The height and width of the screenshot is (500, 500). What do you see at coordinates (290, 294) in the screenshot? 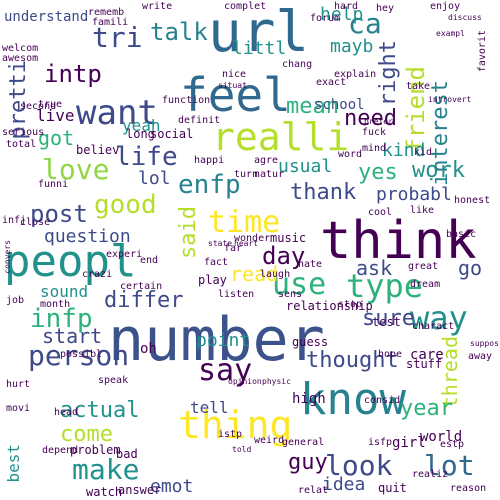
I see `word-sens: sens` at bounding box center [290, 294].